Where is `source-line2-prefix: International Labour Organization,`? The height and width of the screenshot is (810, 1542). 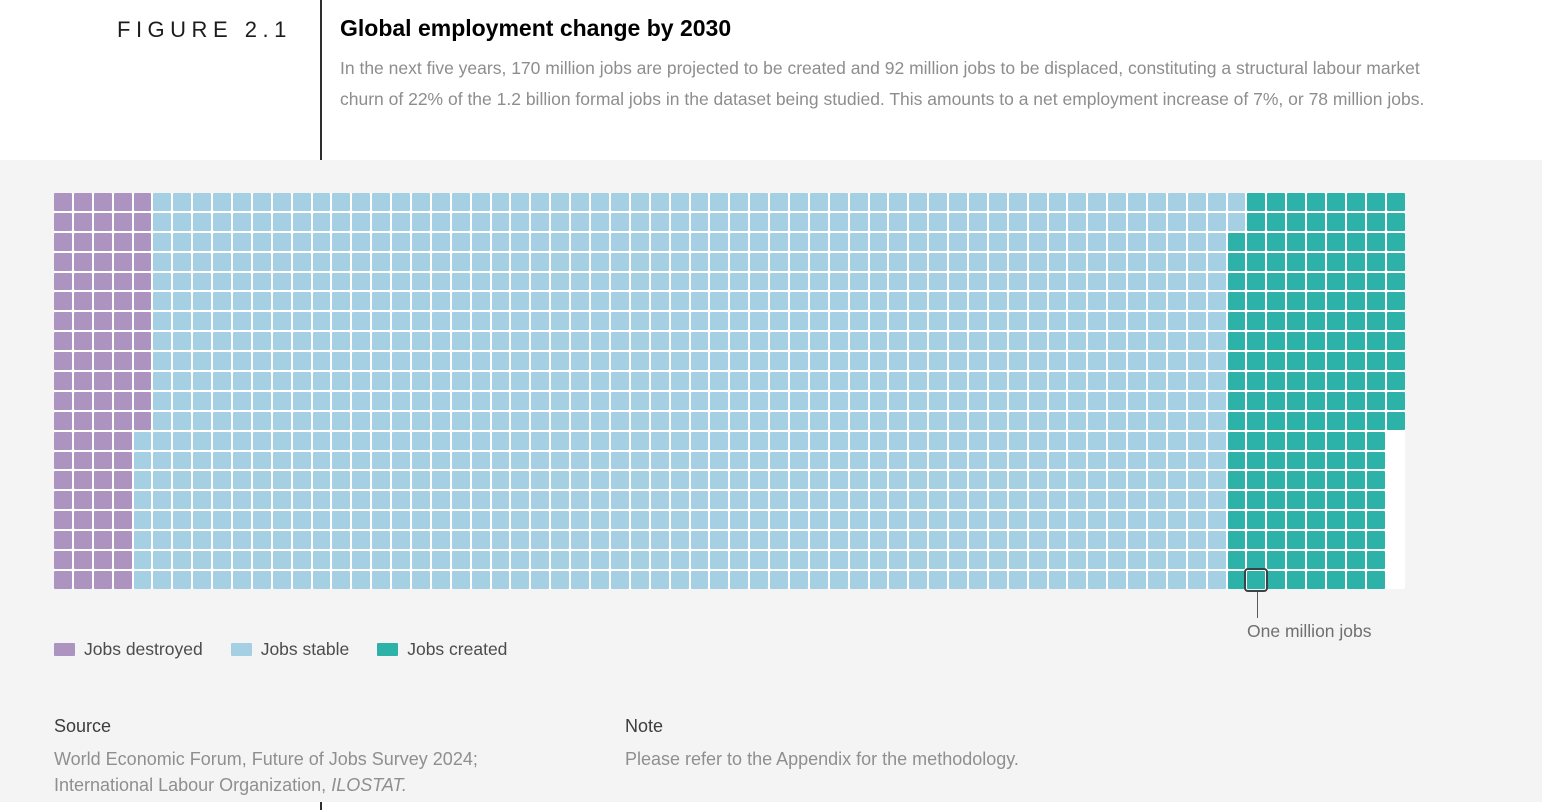
source-line2-prefix: International Labour Organization, is located at coordinates (193, 785).